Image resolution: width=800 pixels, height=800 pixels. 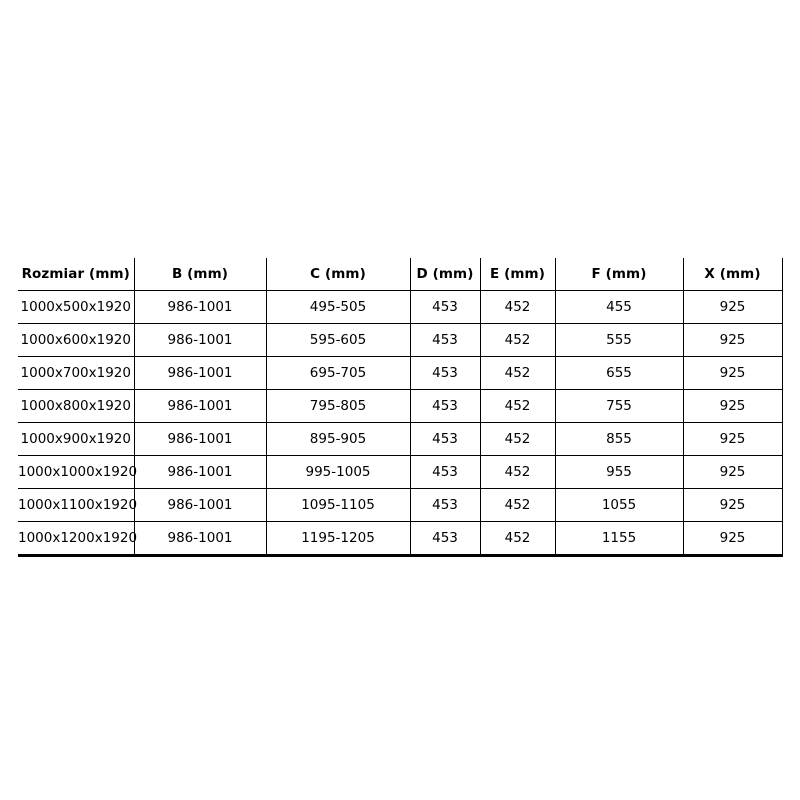 What do you see at coordinates (76, 274) in the screenshot?
I see `column-header-size: Rozmiar (mm)` at bounding box center [76, 274].